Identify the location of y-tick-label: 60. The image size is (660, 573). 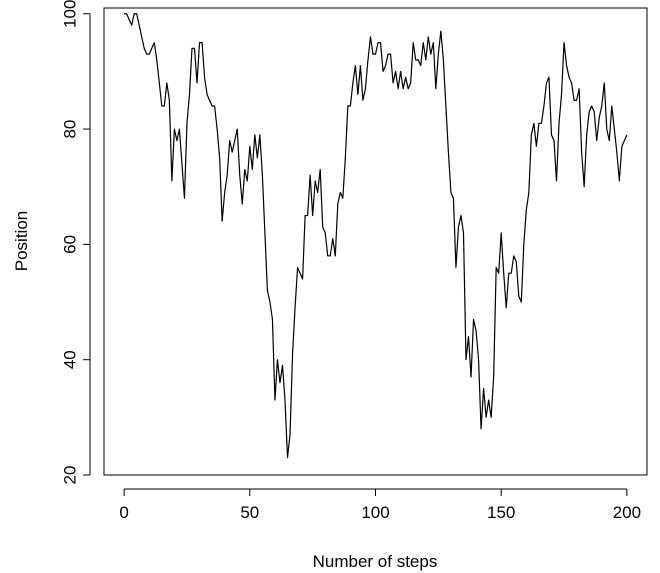
(69, 244).